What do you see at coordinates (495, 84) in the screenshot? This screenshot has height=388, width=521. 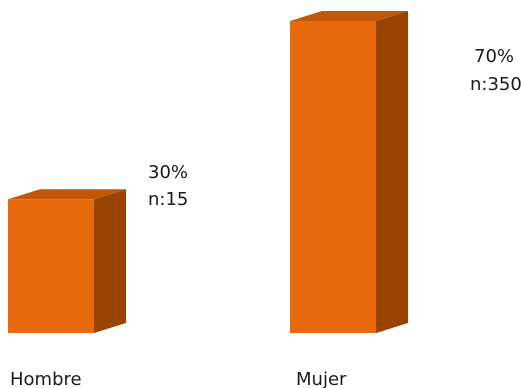 I see `data-label-mujer-count: n:350` at bounding box center [495, 84].